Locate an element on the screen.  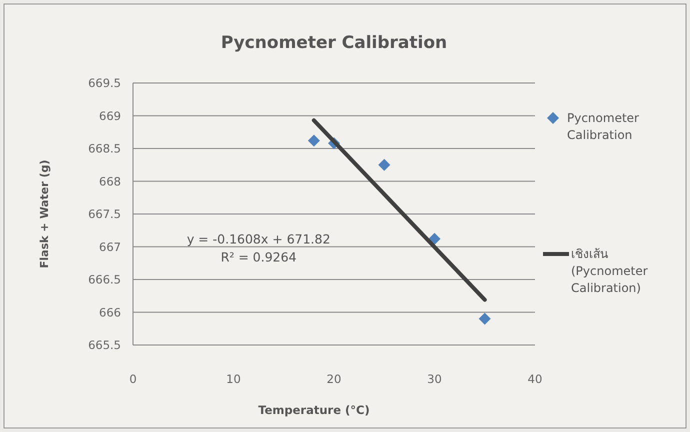
y-tick-label: 667 is located at coordinates (110, 247).